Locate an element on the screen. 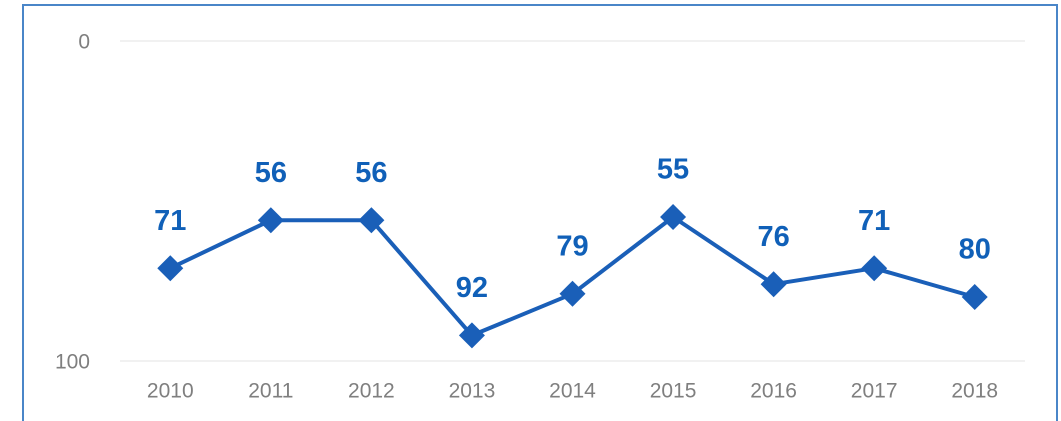  y-tick-label: 100 is located at coordinates (72, 362).